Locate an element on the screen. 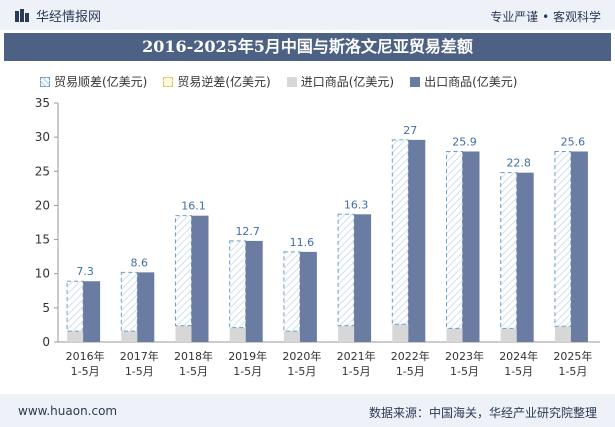 The width and height of the screenshot is (615, 427). slogan: 专业严谨 • 客观科学 is located at coordinates (545, 17).